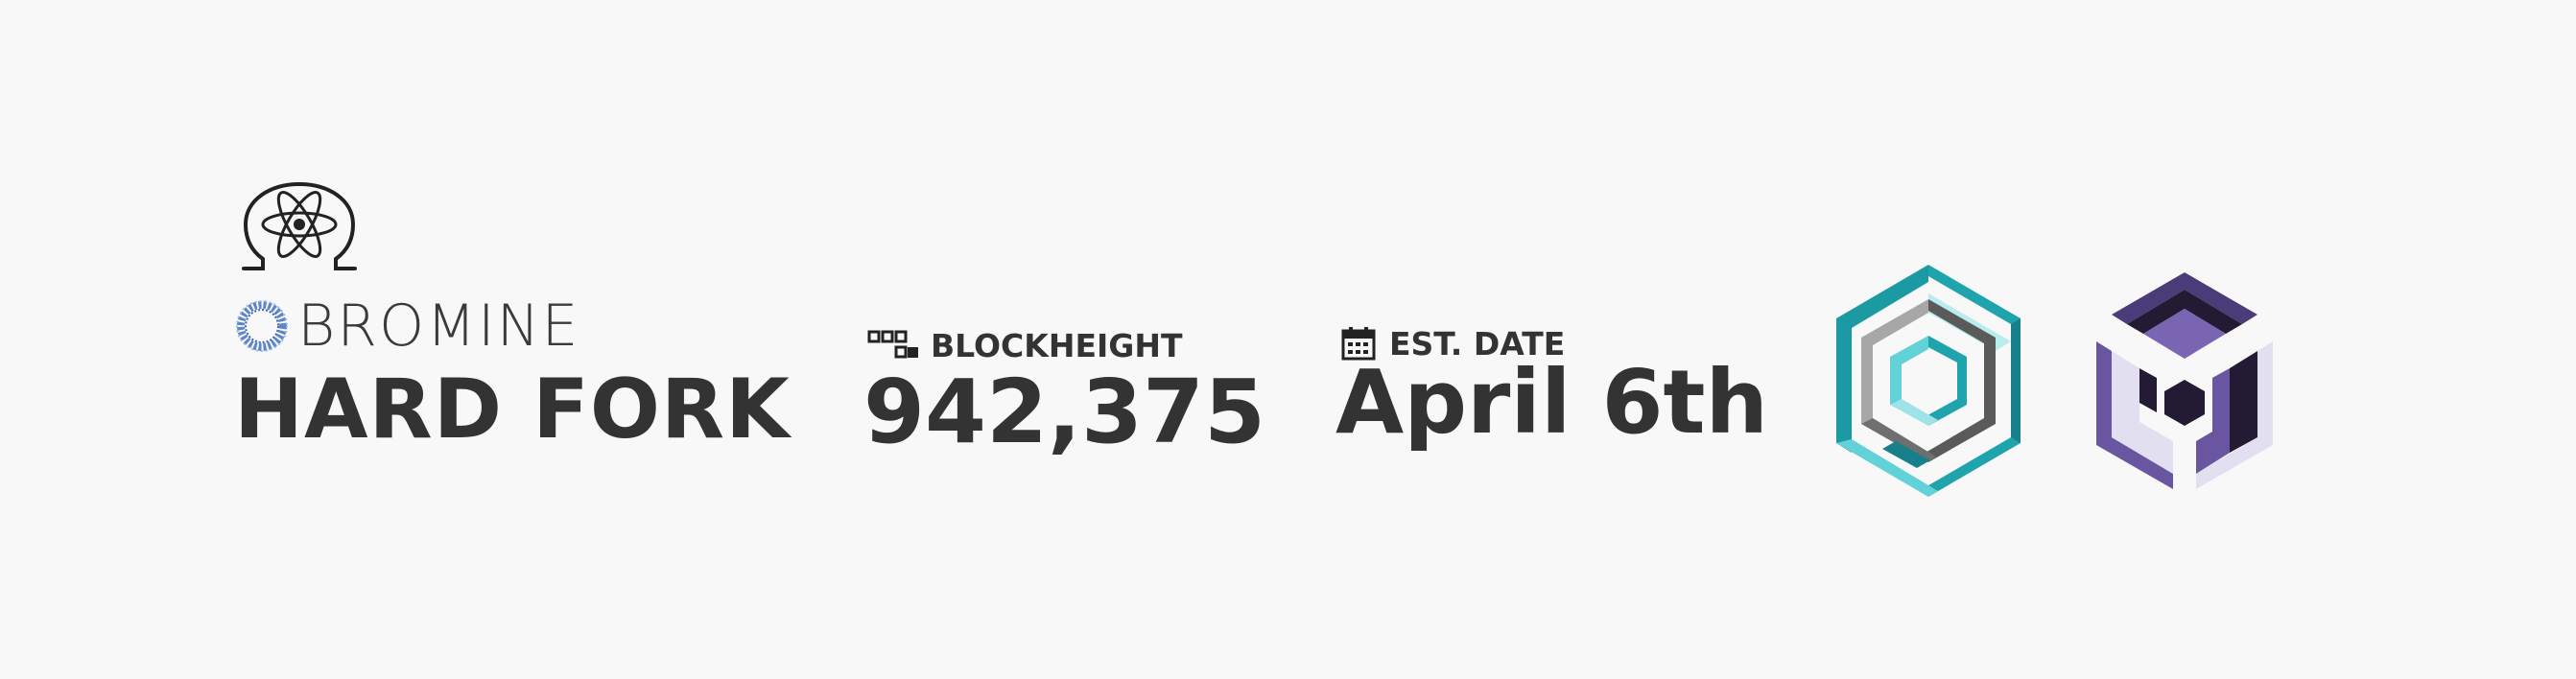 The height and width of the screenshot is (679, 2576). I want to click on brand-name: BROMINE, so click(438, 326).